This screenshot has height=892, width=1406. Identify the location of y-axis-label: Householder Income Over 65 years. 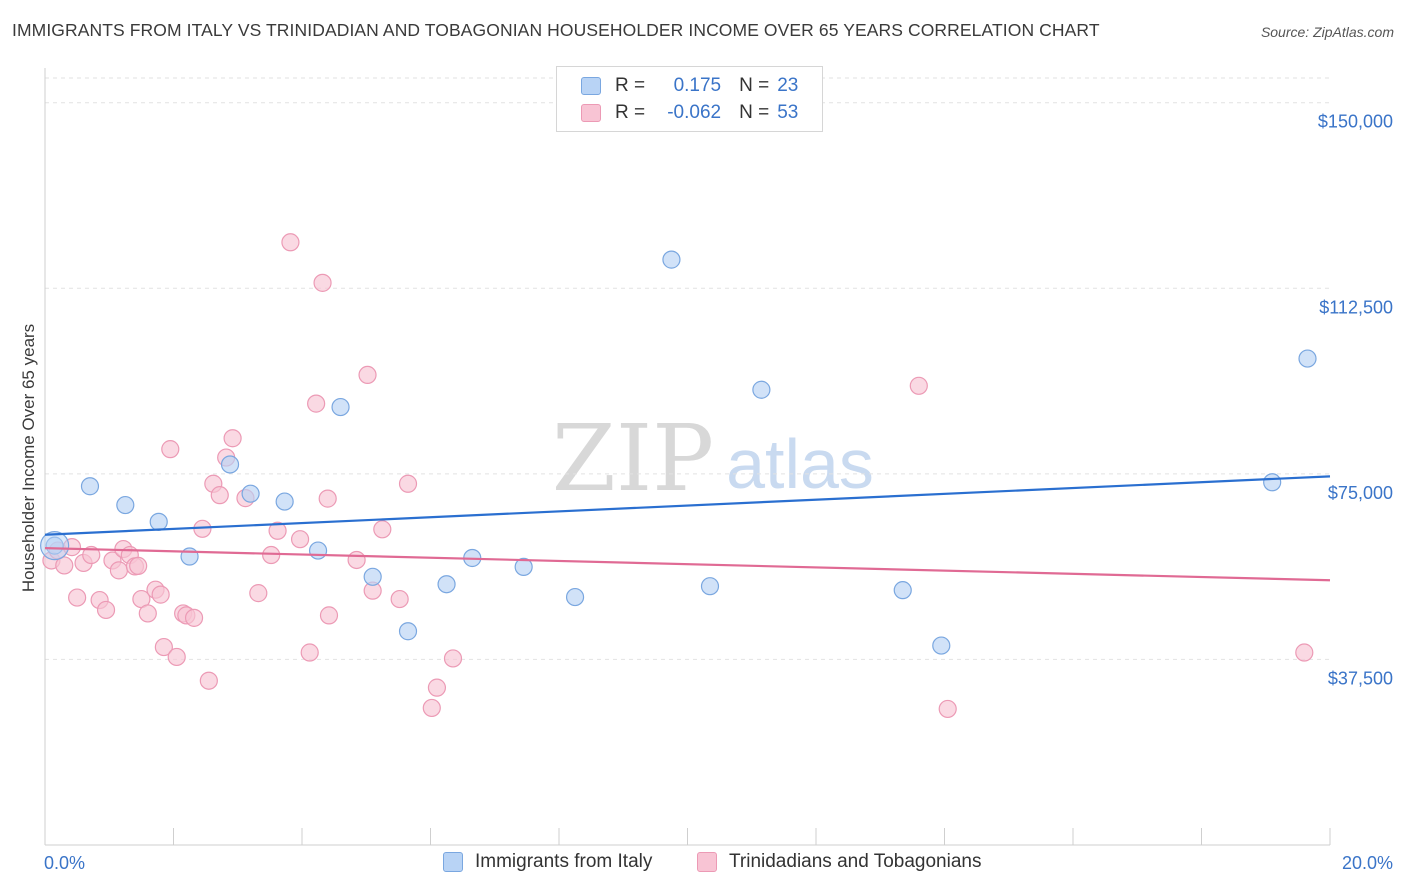
(28, 458).